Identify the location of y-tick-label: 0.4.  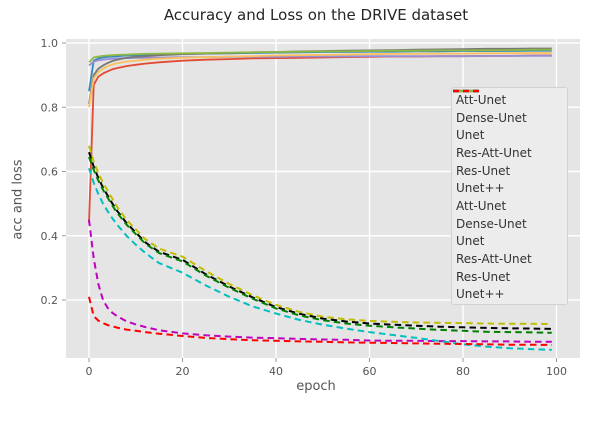
(50, 236).